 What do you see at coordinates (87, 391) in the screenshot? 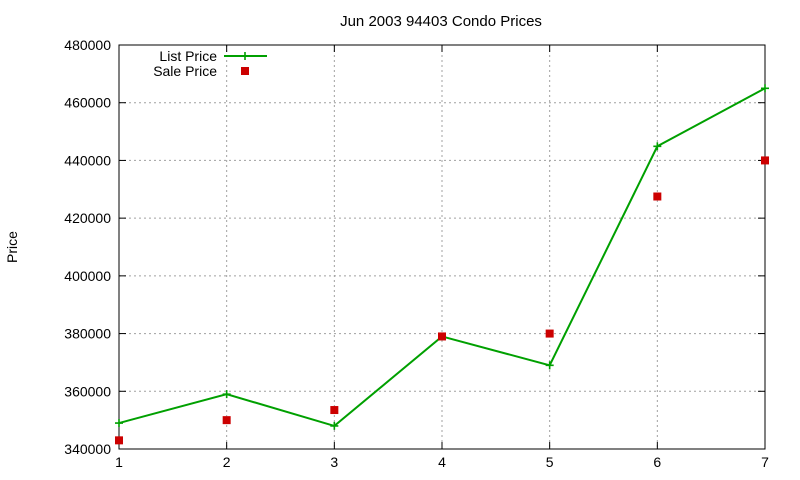
I see `y-tick-label: 360000` at bounding box center [87, 391].